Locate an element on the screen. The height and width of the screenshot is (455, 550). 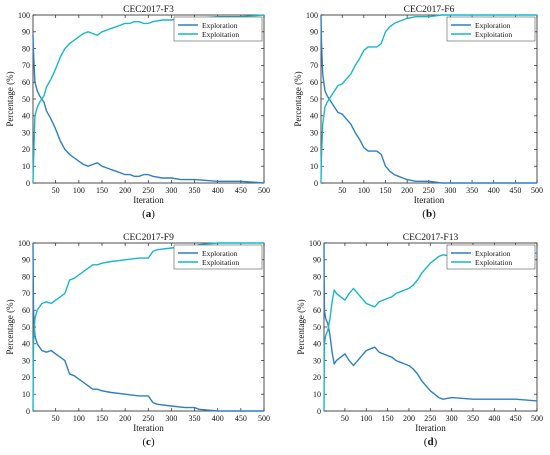
panel-caption: (d) is located at coordinates (431, 442).